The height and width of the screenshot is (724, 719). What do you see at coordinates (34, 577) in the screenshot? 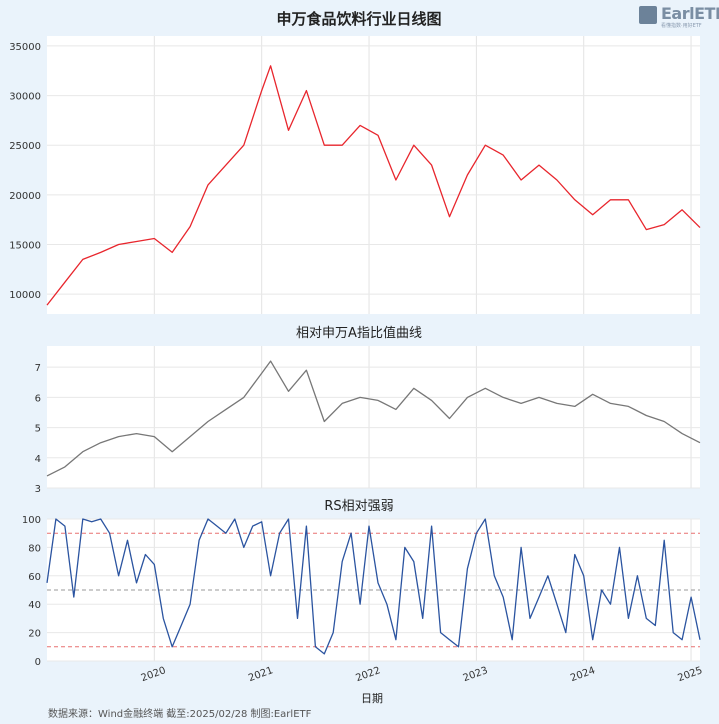
I see `y-tick-label-2-3: 60` at bounding box center [34, 577].